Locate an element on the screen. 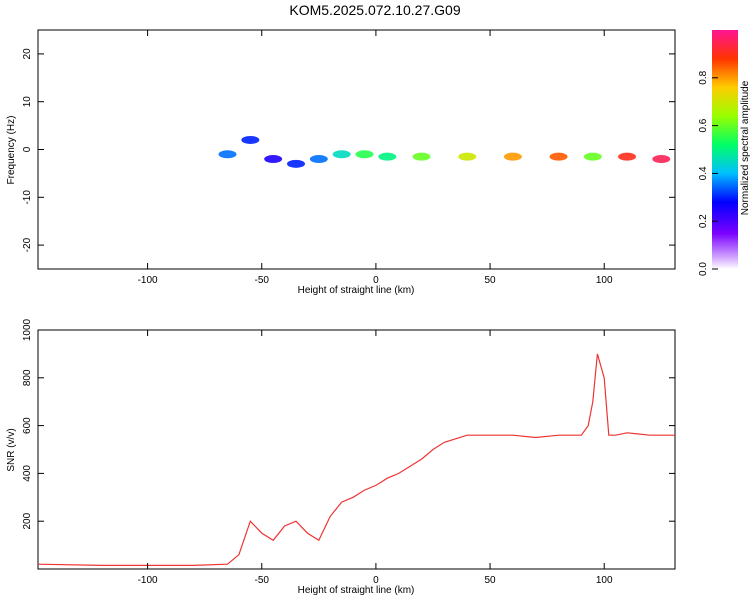  snr-x-label: Height of straight line (km) is located at coordinates (356, 590).